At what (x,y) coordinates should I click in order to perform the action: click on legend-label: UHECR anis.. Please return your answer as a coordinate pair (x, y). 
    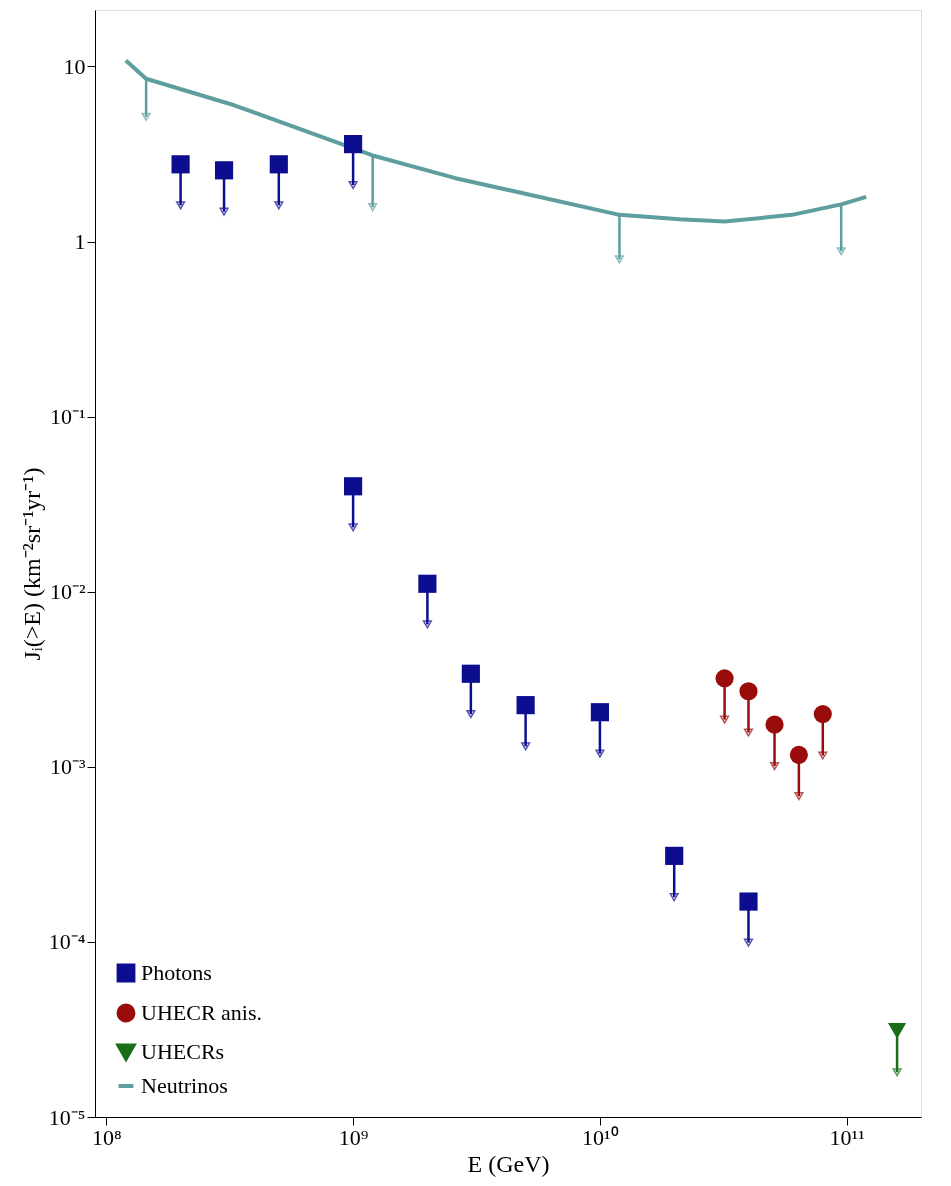
    Looking at the image, I should click on (201, 1012).